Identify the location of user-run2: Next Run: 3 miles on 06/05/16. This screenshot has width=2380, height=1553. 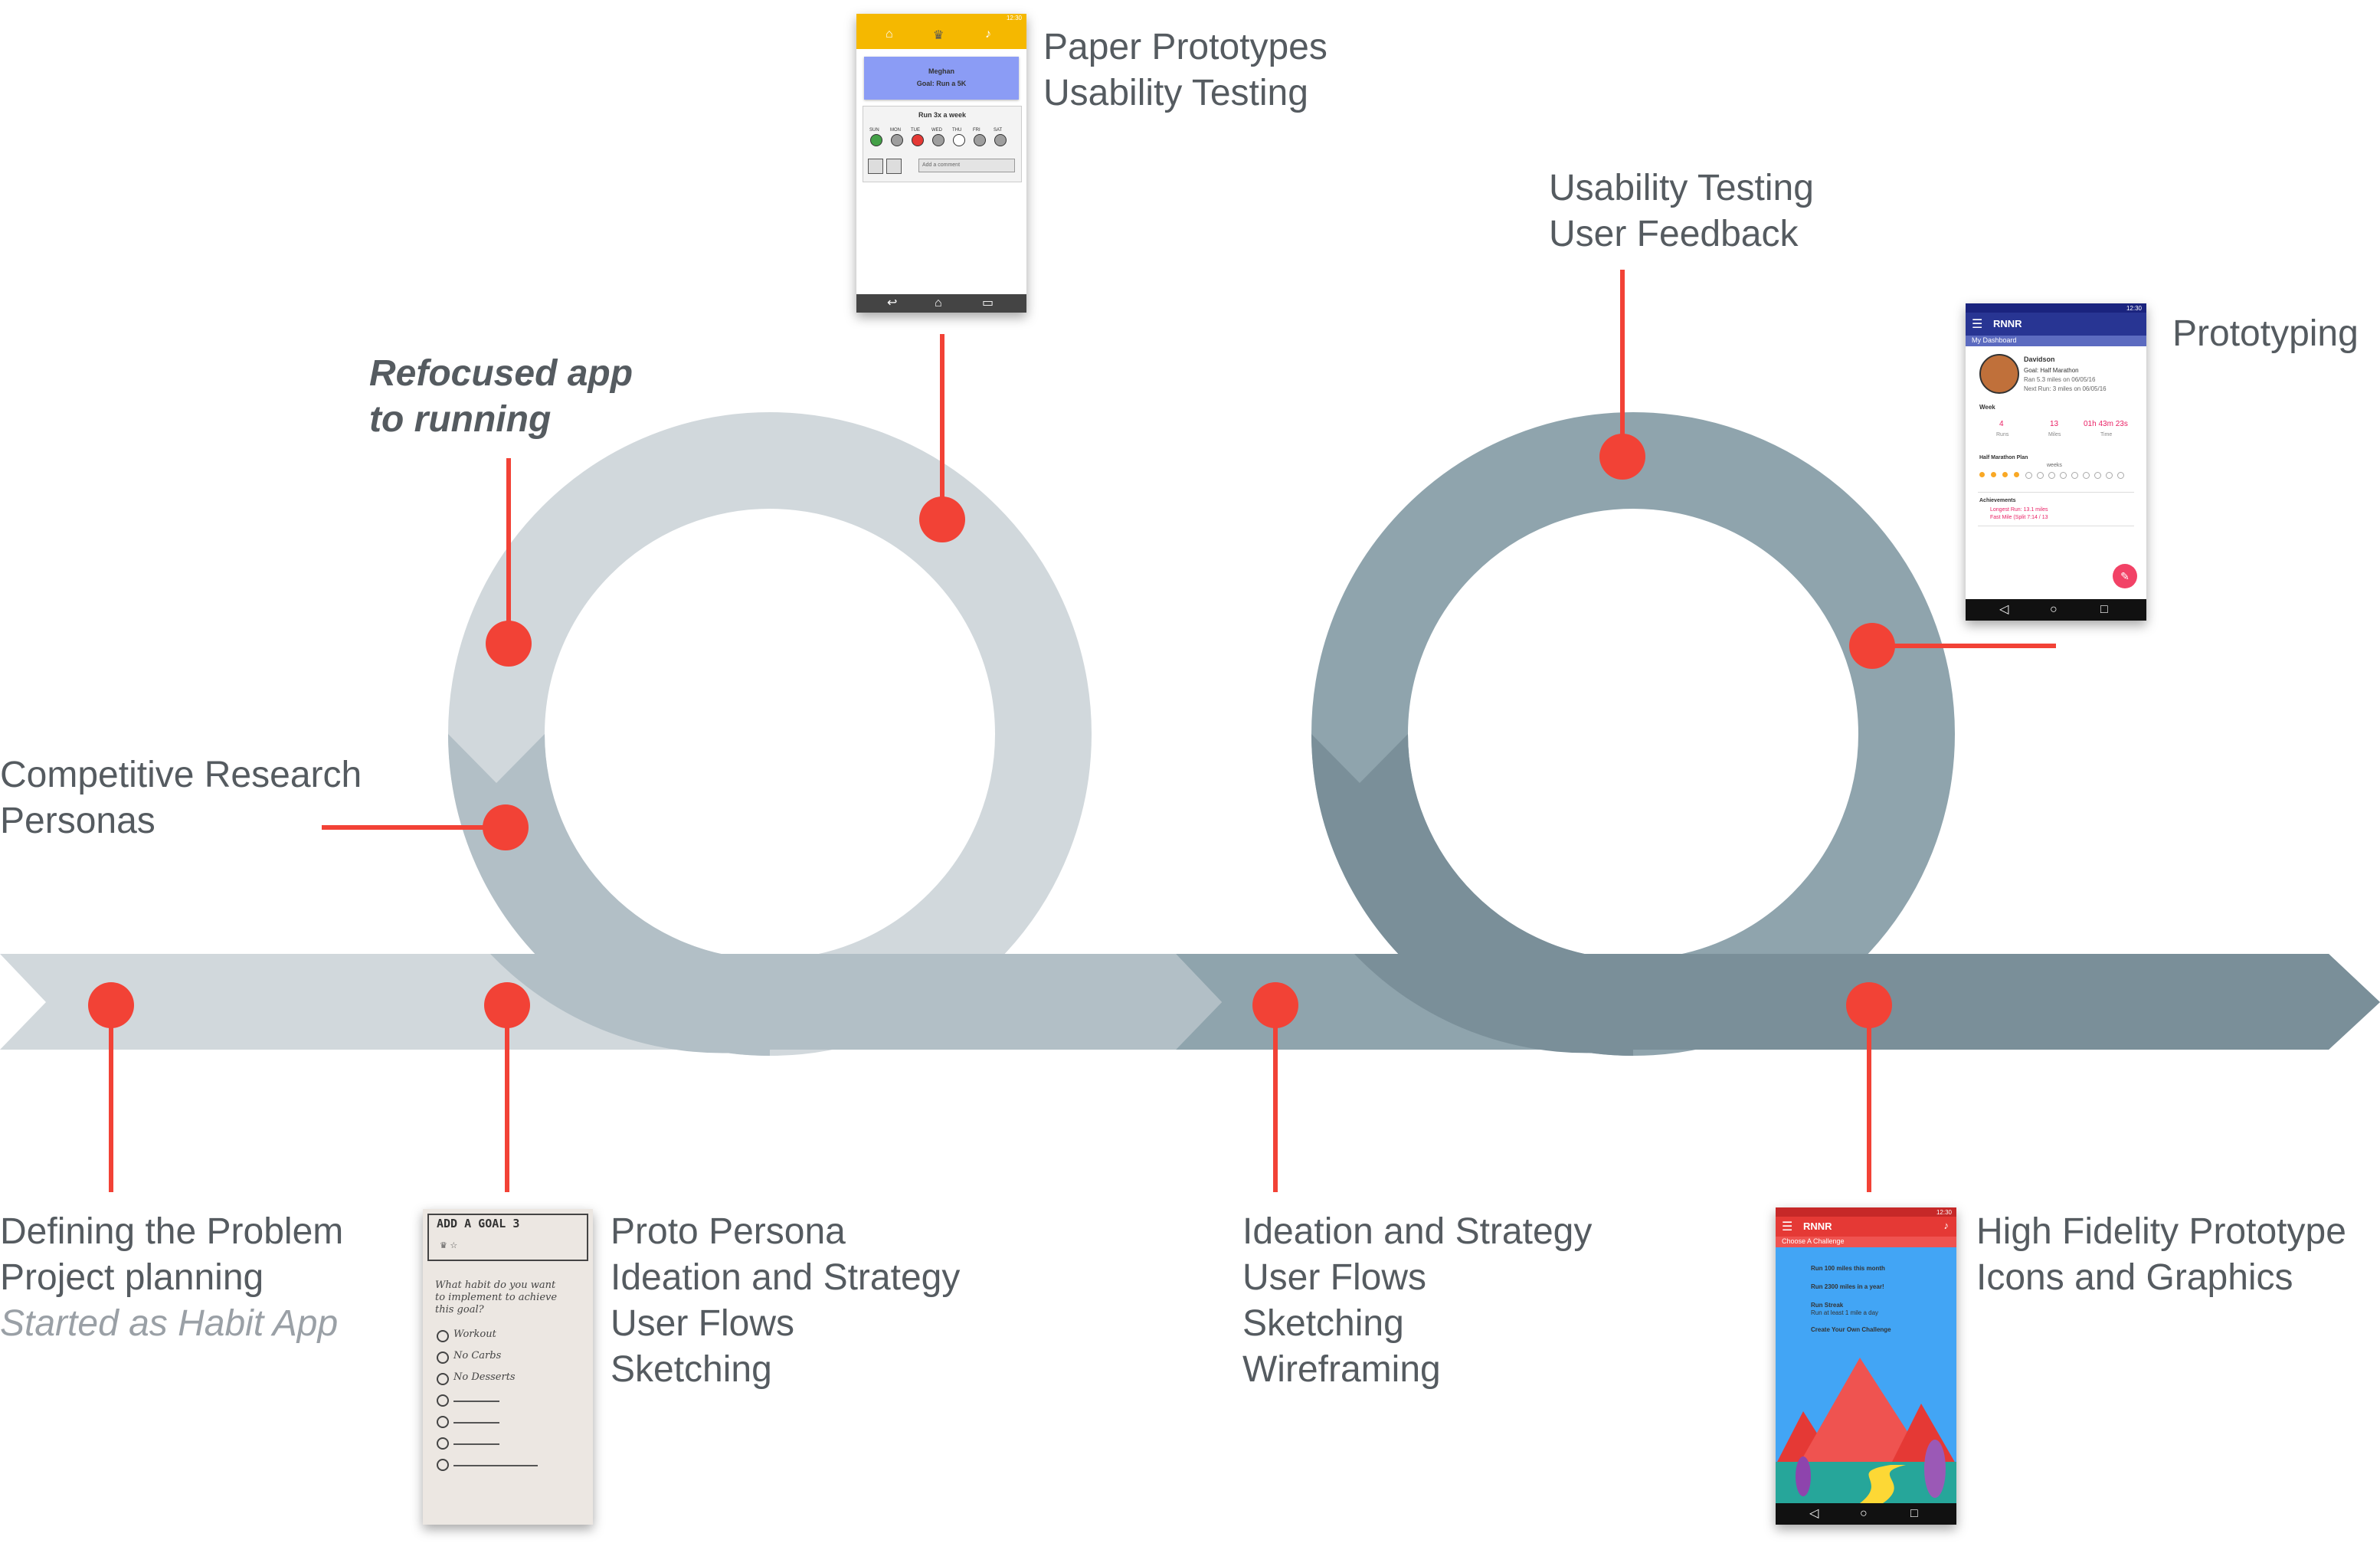
(2065, 388).